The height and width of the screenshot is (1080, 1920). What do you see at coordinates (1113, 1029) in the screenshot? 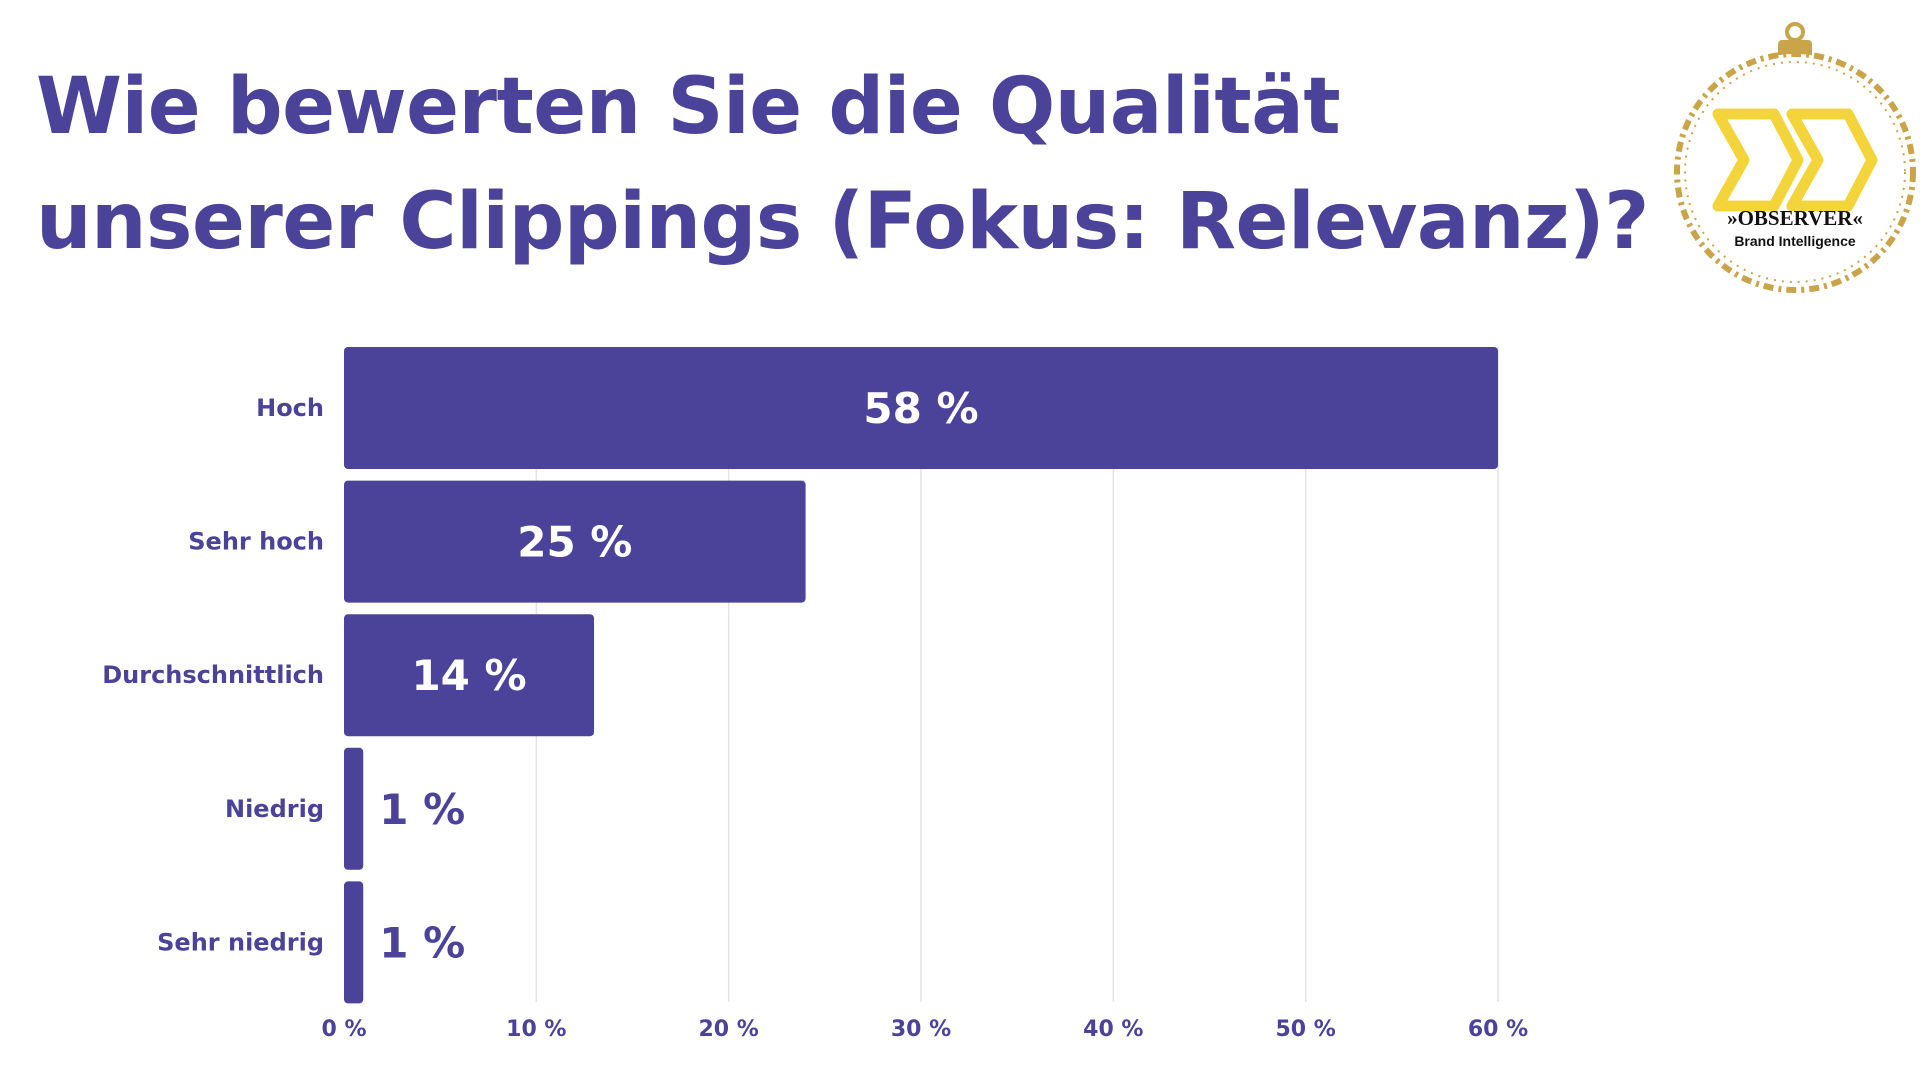
I see `x-tick-label: 40 %` at bounding box center [1113, 1029].